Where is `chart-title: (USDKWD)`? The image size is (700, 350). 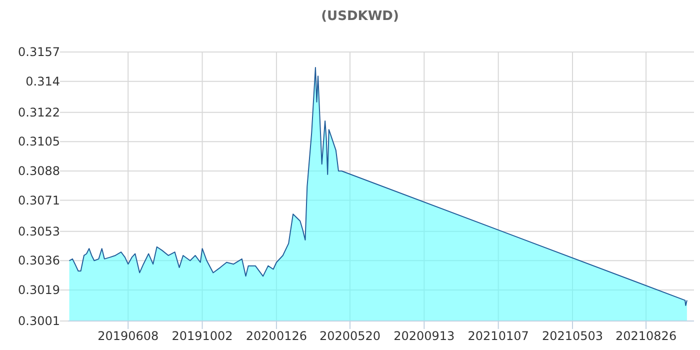
chart-title: (USDKWD) is located at coordinates (360, 16).